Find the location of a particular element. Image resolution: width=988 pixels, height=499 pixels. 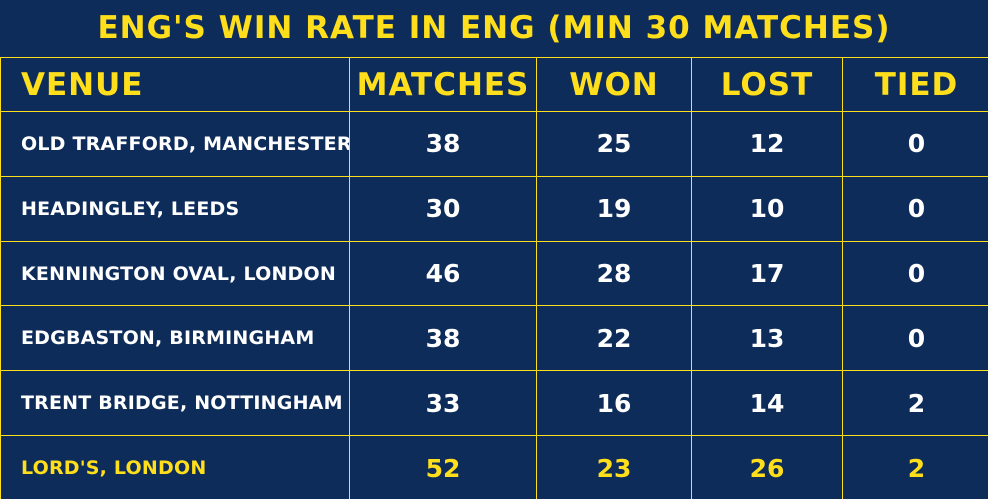

table-row: KENNINGTON OVAL, LONDON 46 28 17 0 is located at coordinates (494, 273).